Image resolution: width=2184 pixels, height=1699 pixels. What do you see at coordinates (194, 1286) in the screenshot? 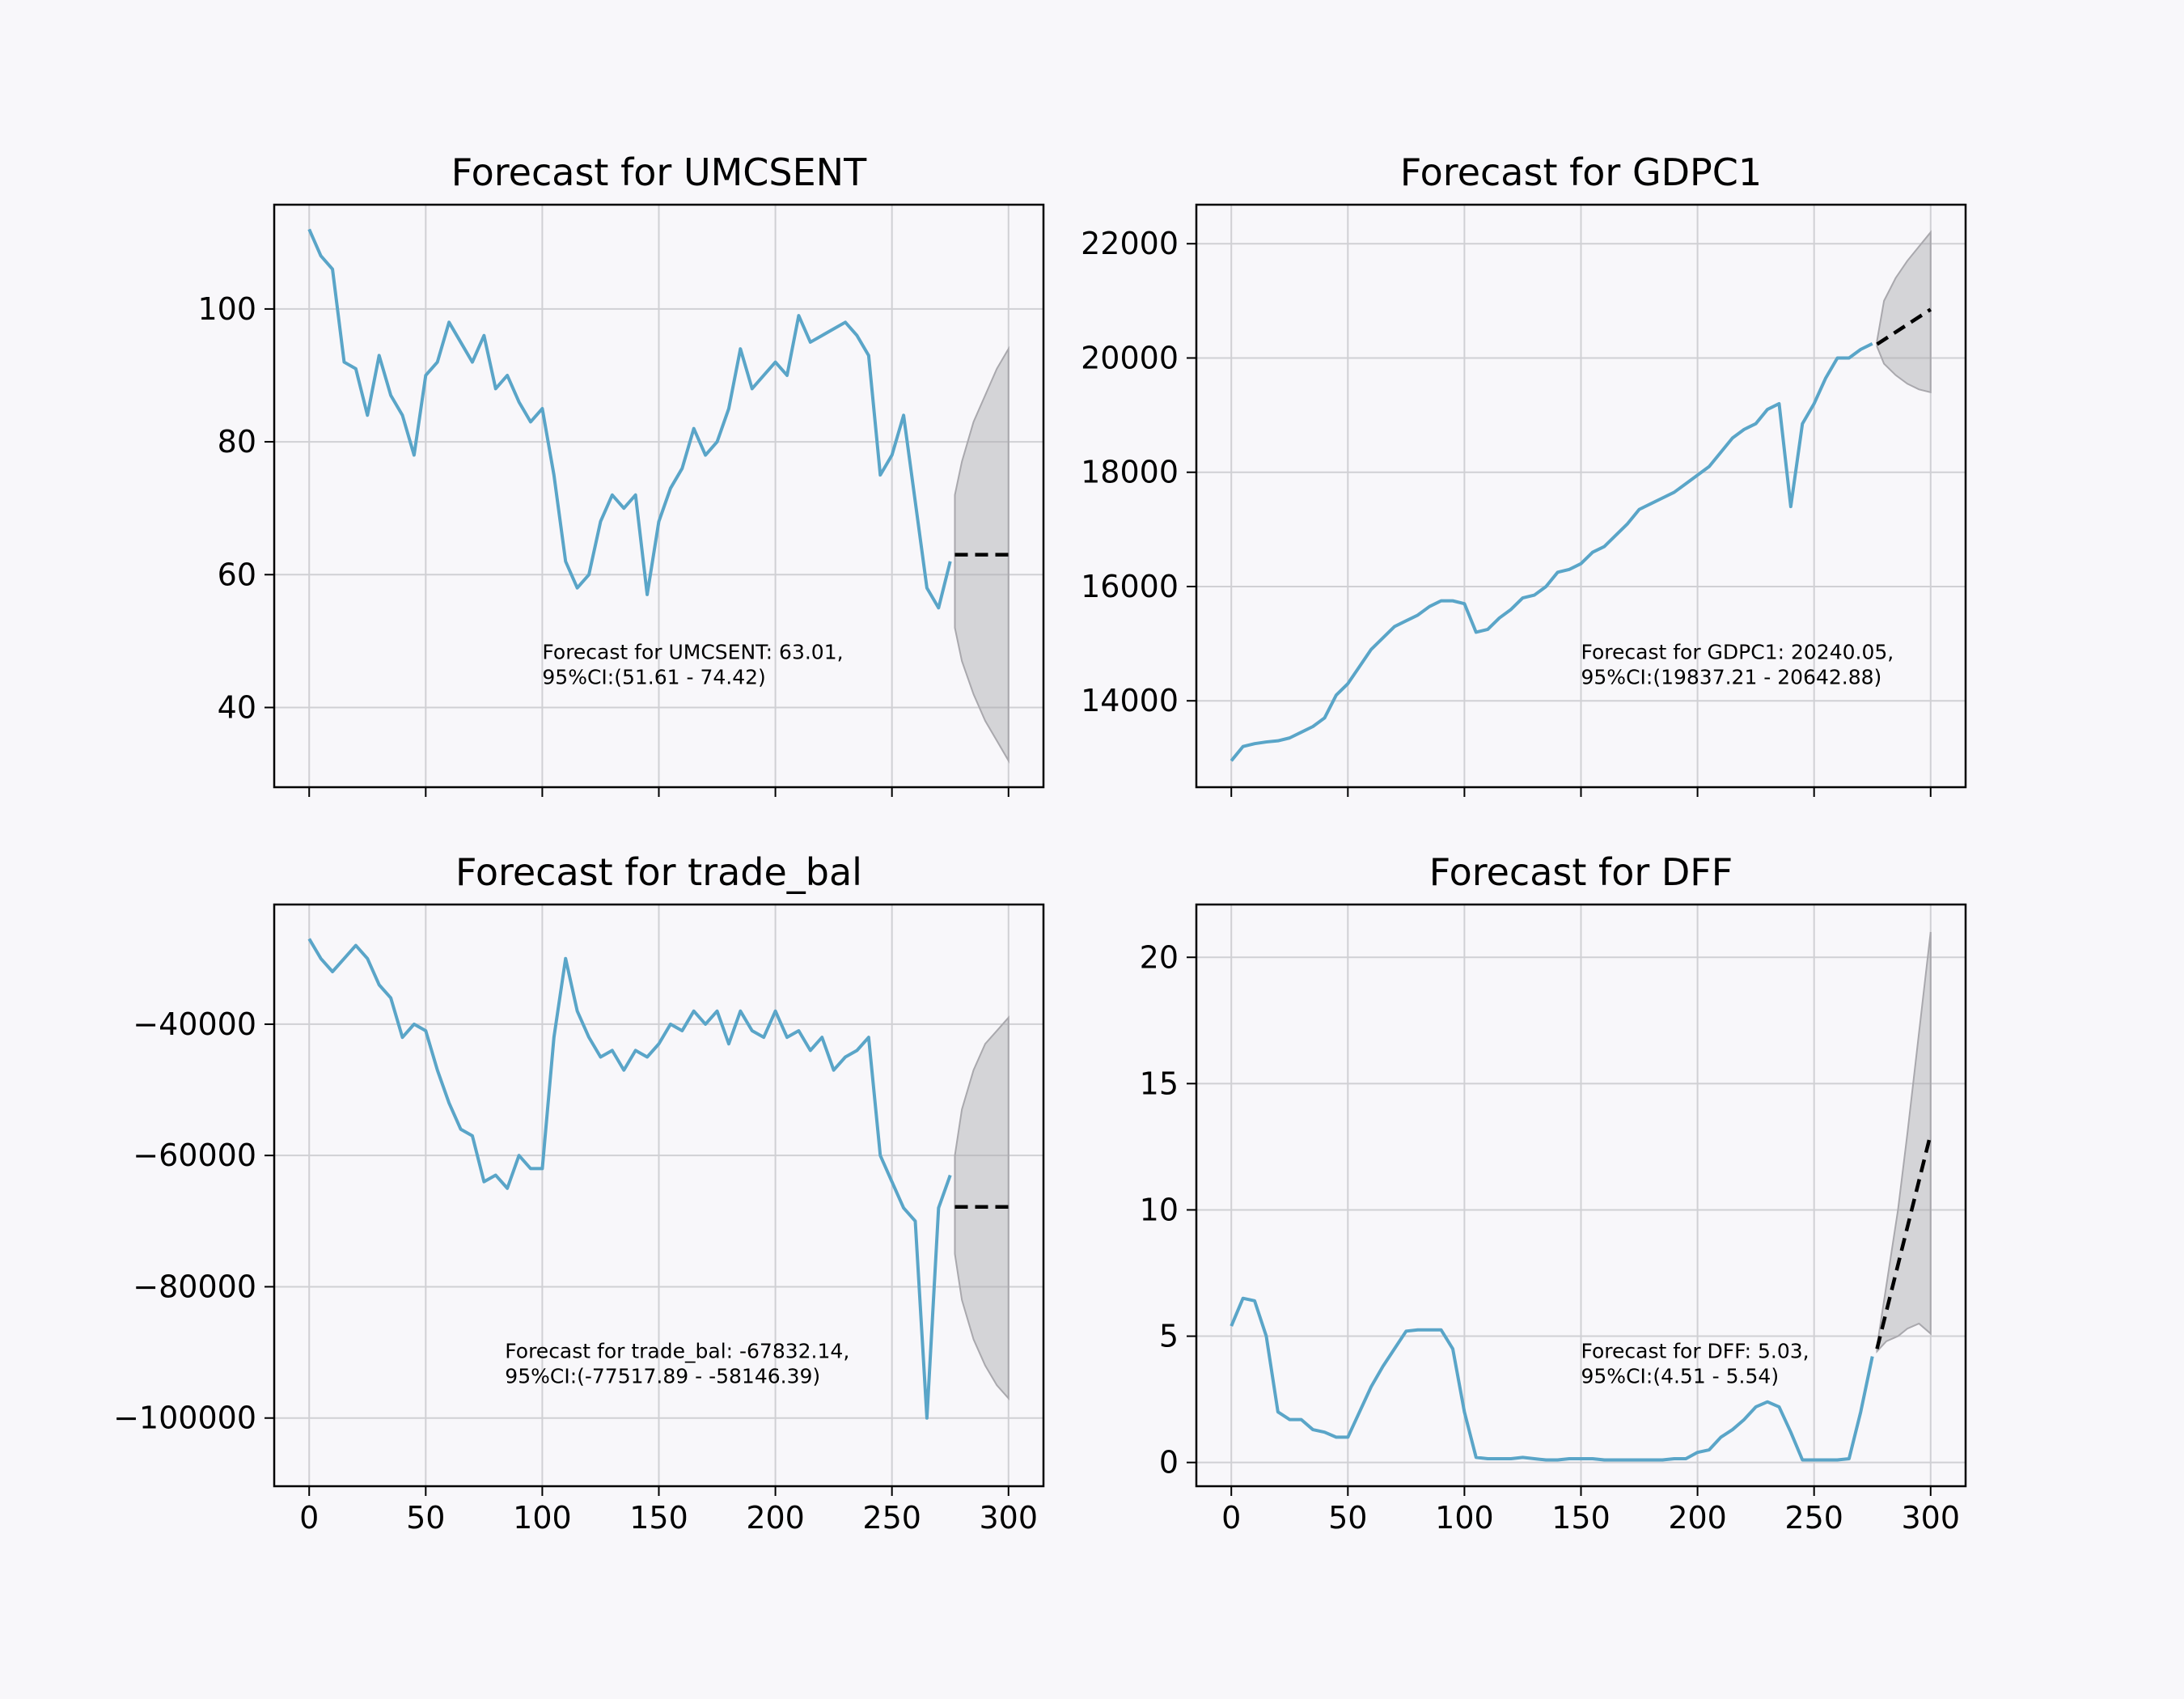
I see `y-tick-label: −80000` at bounding box center [194, 1286].